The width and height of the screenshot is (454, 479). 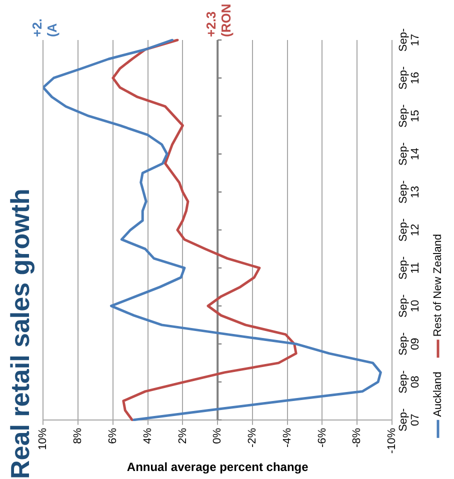 What do you see at coordinates (211, 24) in the screenshot?
I see `text: +2.3` at bounding box center [211, 24].